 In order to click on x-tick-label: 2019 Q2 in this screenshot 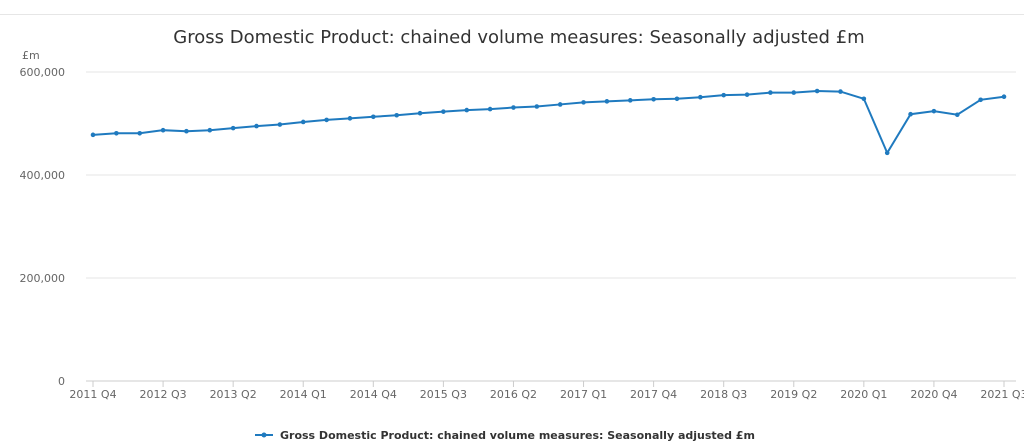, I will do `click(793, 394)`.